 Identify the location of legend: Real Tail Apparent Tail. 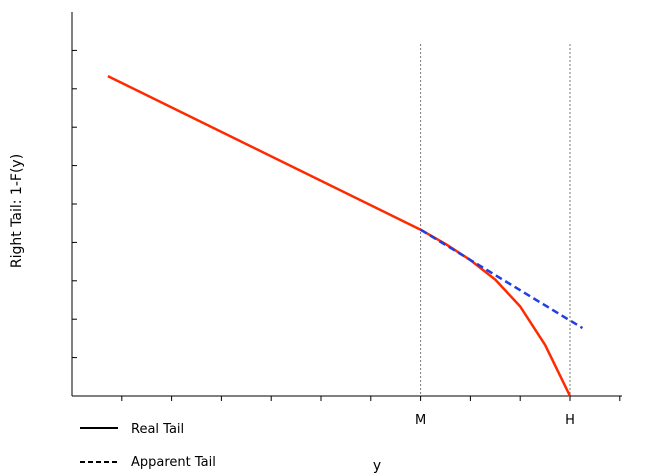
(148, 446).